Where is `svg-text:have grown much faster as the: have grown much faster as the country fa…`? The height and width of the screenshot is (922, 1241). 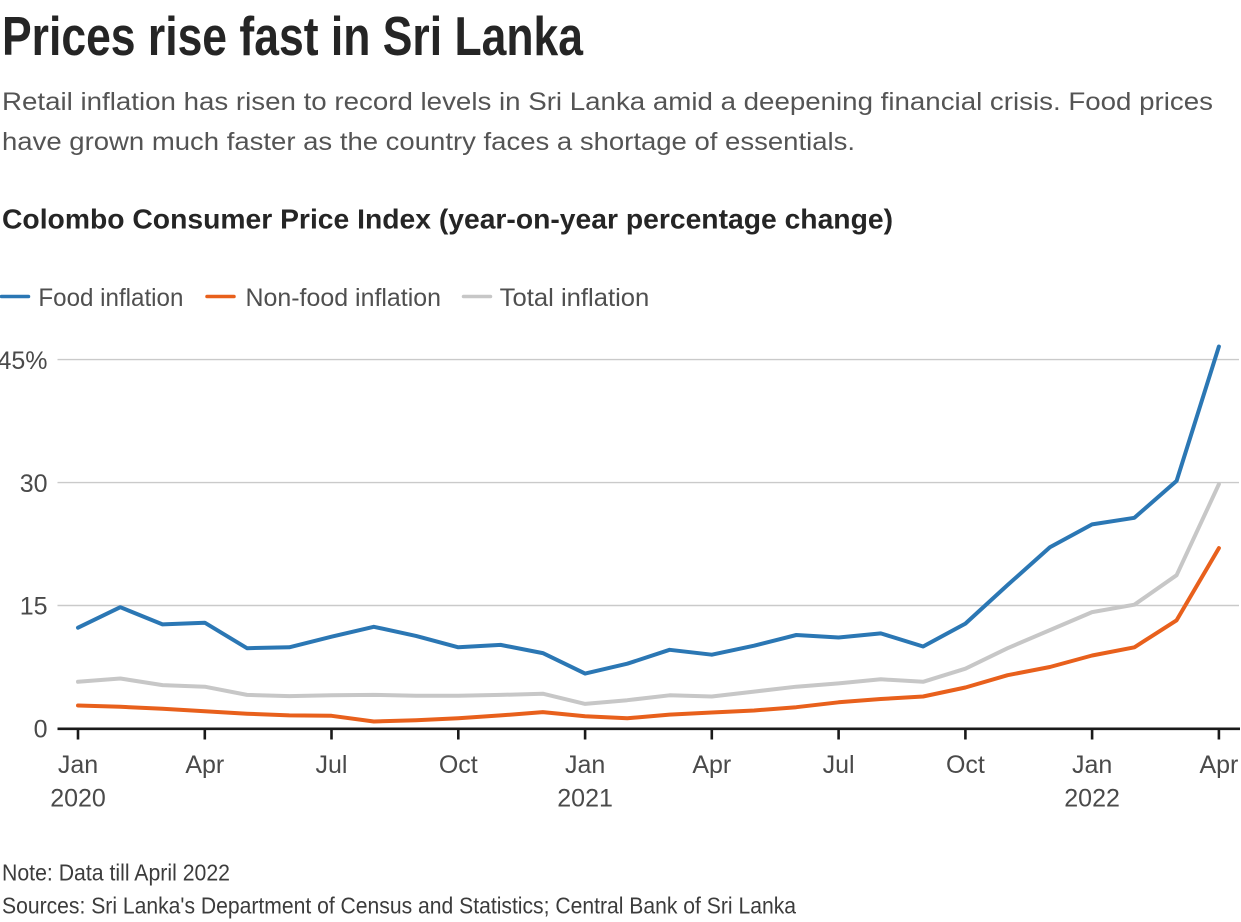
svg-text:have grown much faster as the: have grown much faster as the country fa… is located at coordinates (428, 142).